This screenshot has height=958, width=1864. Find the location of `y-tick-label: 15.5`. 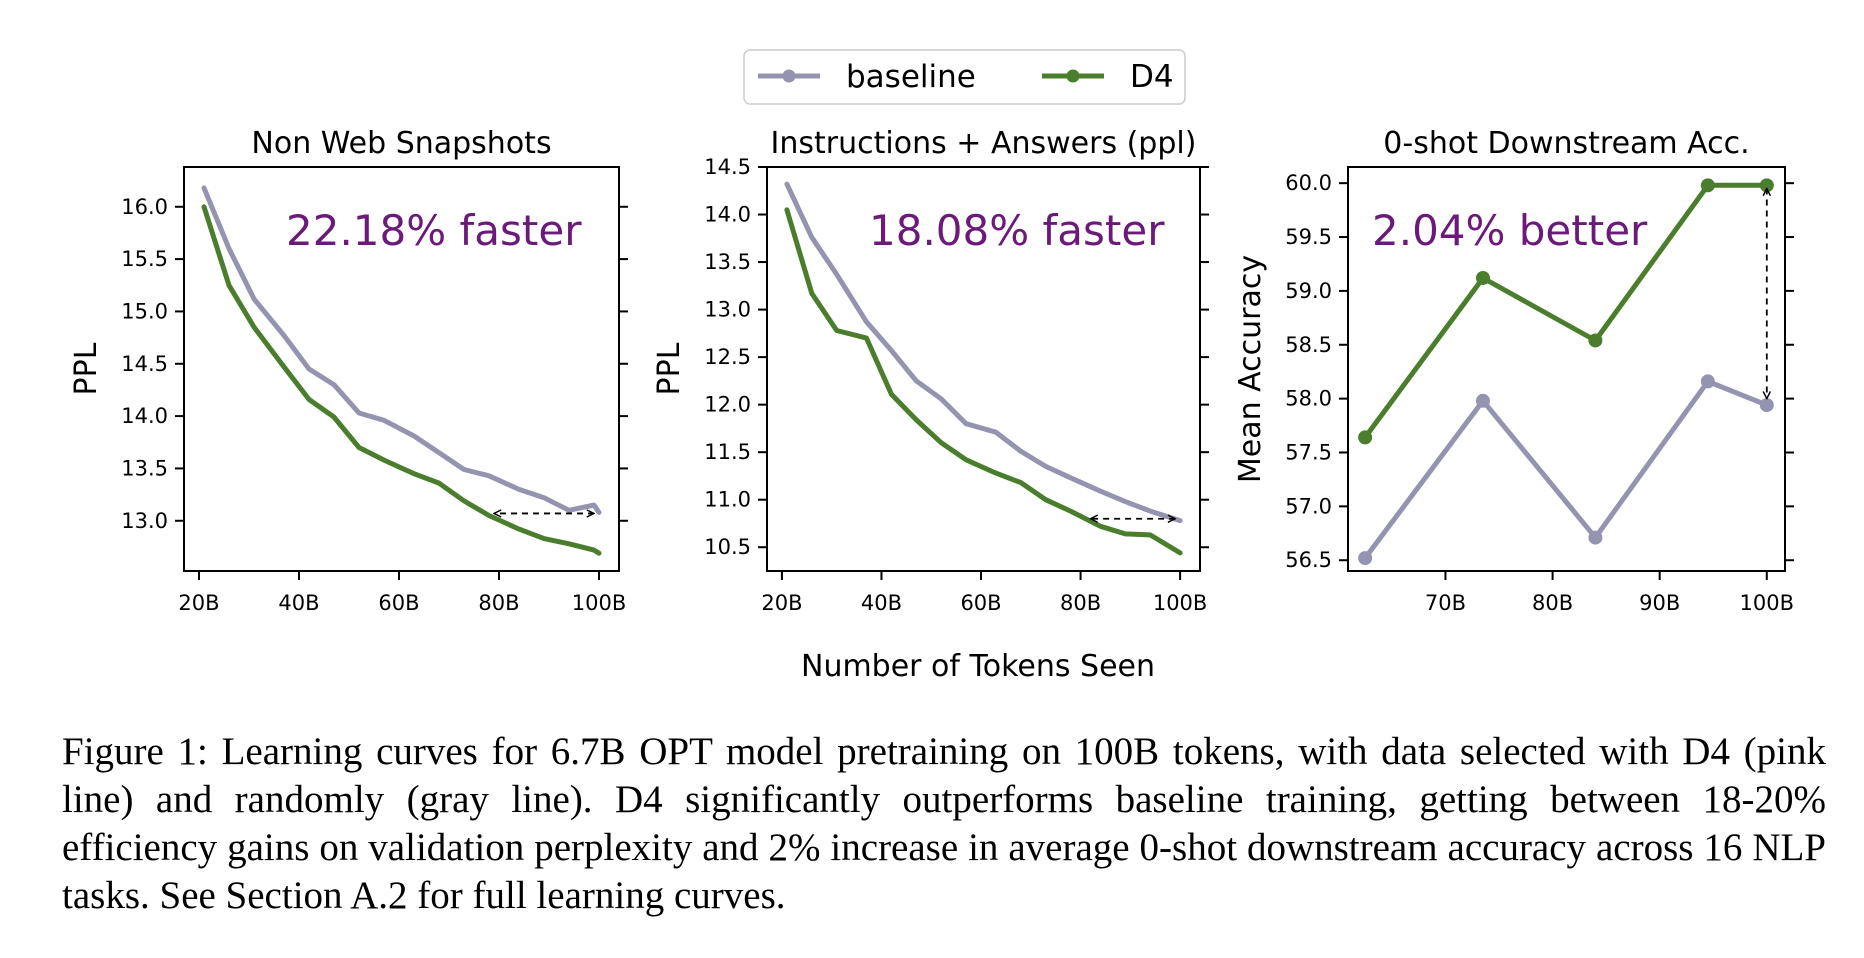

y-tick-label: 15.5 is located at coordinates (144, 259).